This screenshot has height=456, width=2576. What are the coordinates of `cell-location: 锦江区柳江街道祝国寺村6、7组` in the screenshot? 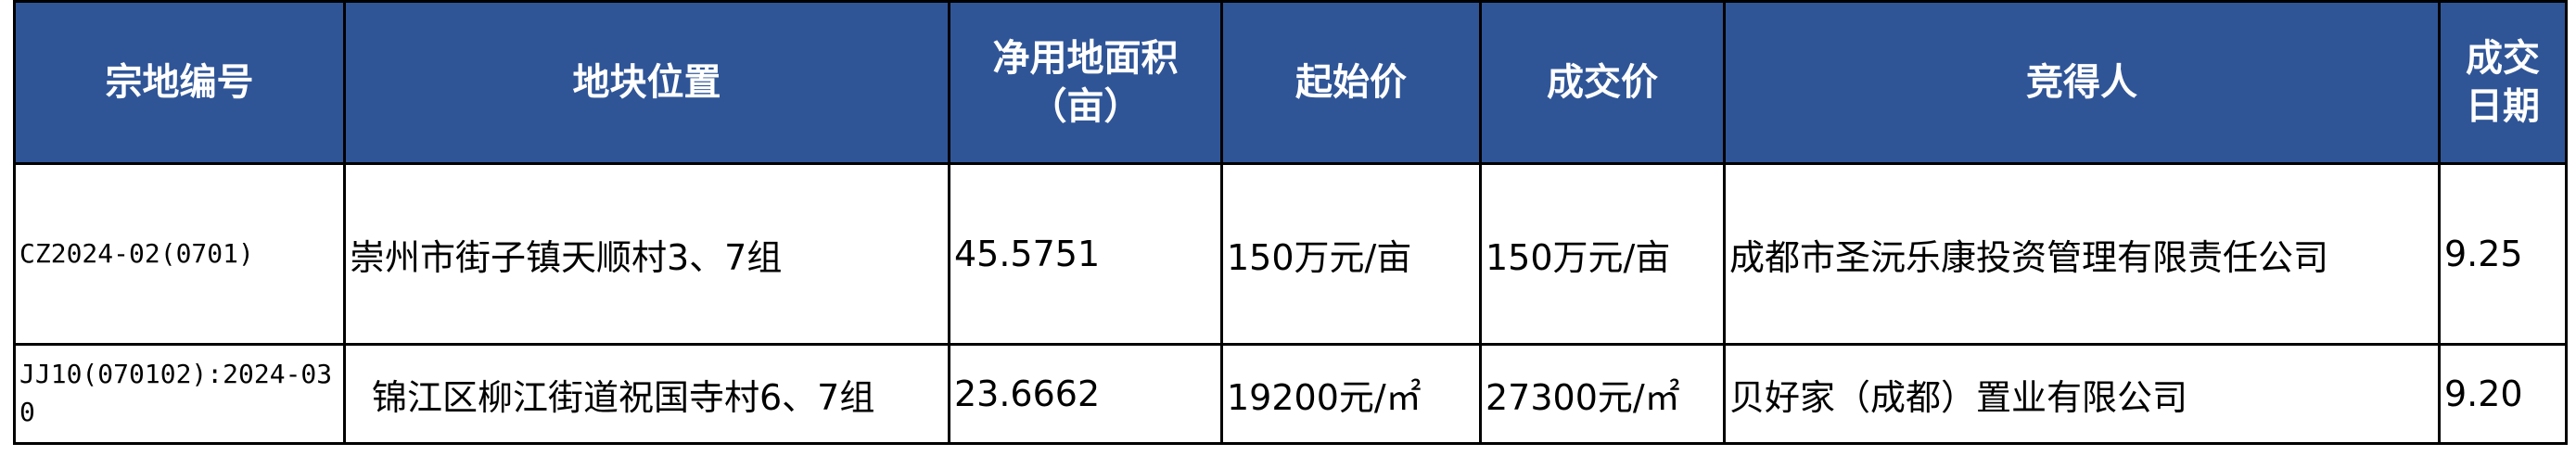 It's located at (646, 394).